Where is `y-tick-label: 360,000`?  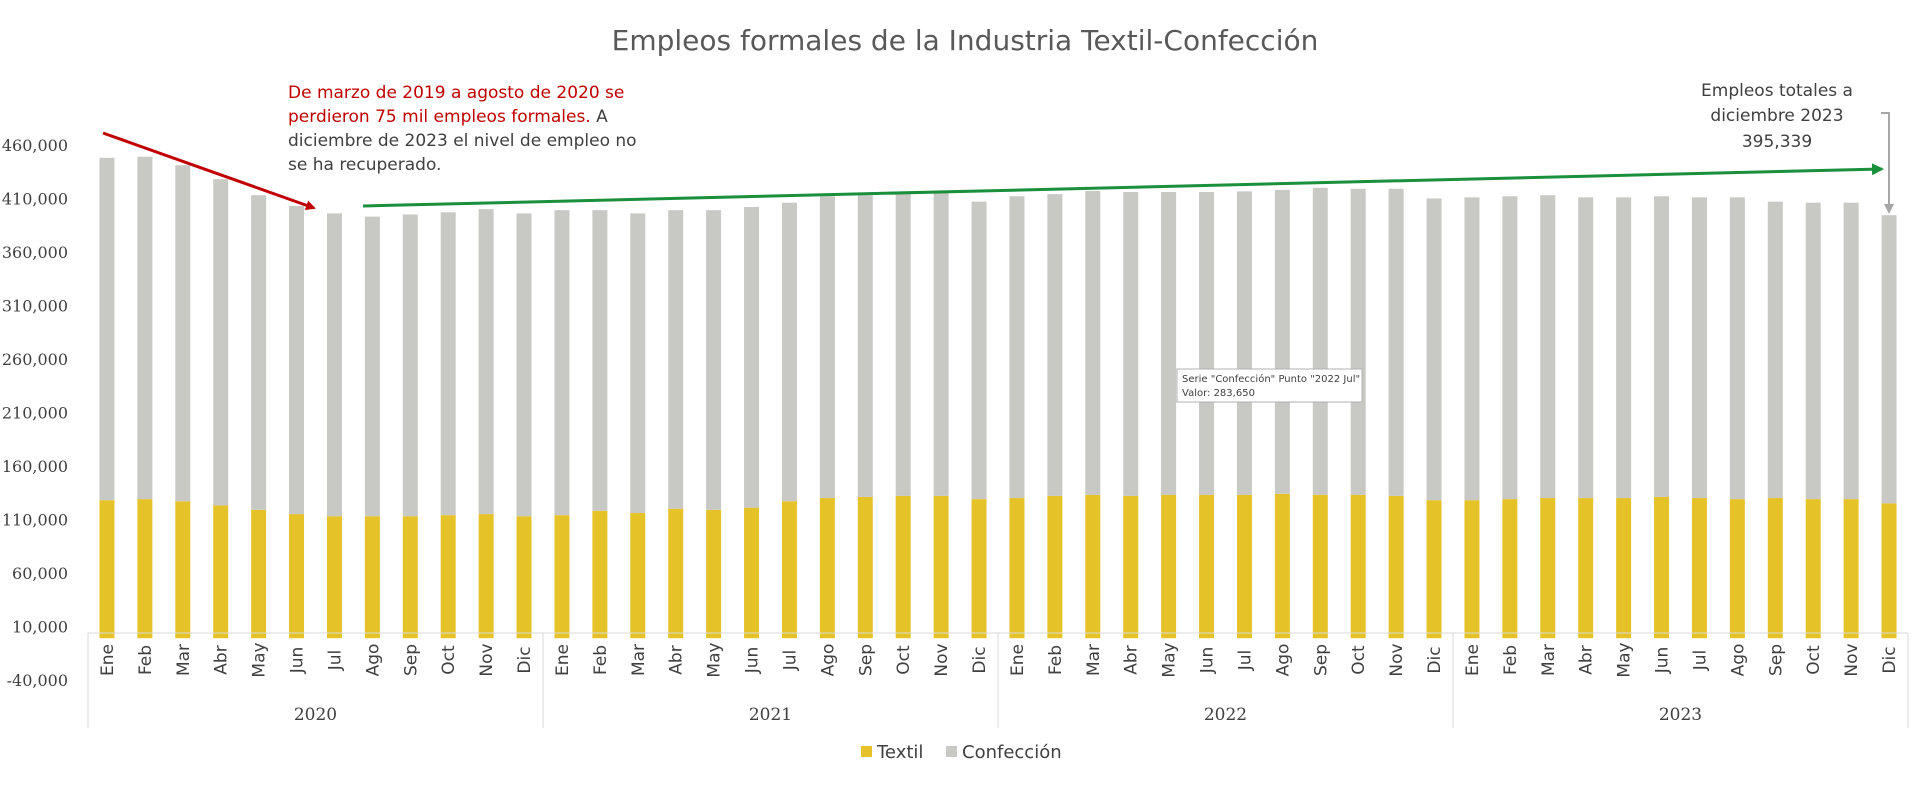
y-tick-label: 360,000 is located at coordinates (35, 252).